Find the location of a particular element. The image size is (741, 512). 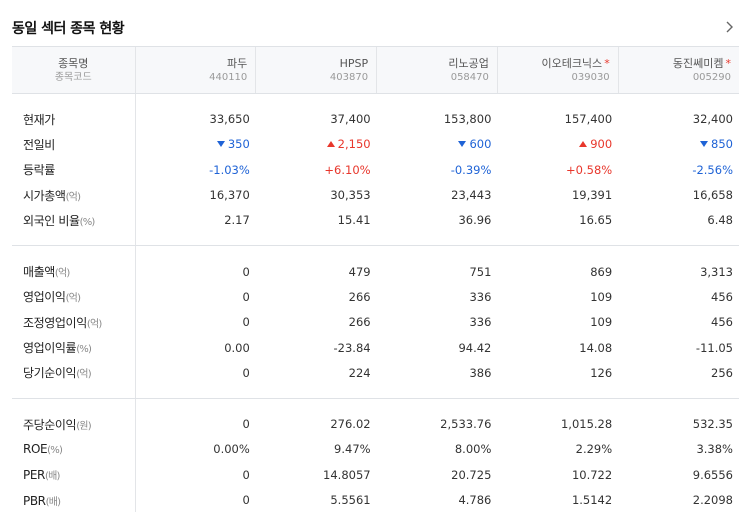

value-cell: -23.84 is located at coordinates (316, 347).